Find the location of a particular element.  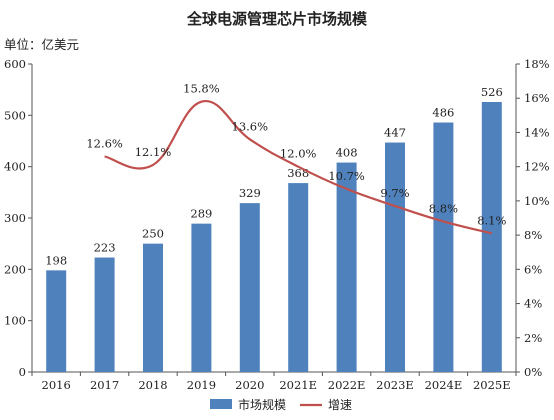

x-tick-label: 2018 is located at coordinates (152, 385).